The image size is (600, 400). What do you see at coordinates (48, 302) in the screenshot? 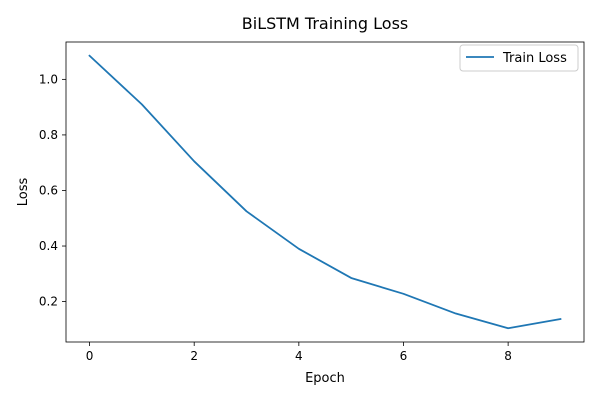
I see `y-tick-label: 0.2` at bounding box center [48, 302].